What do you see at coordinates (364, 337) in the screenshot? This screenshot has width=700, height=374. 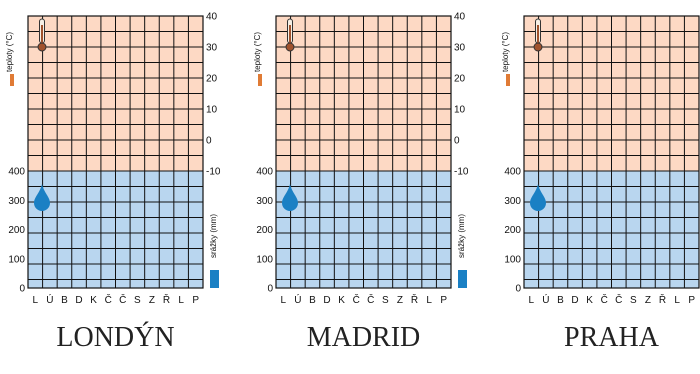 I see `city-title: MADRID` at bounding box center [364, 337].